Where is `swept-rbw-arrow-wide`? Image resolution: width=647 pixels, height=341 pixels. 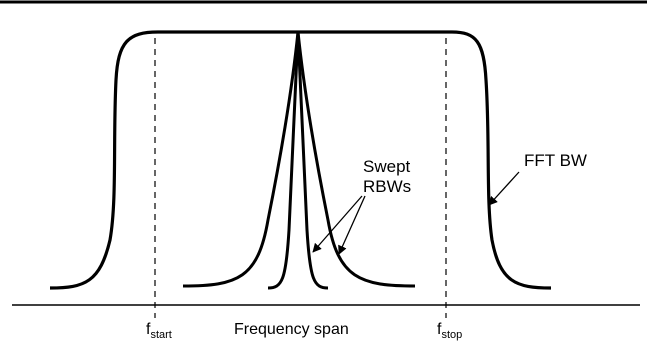 swept-rbw-arrow-wide is located at coordinates (352, 225).